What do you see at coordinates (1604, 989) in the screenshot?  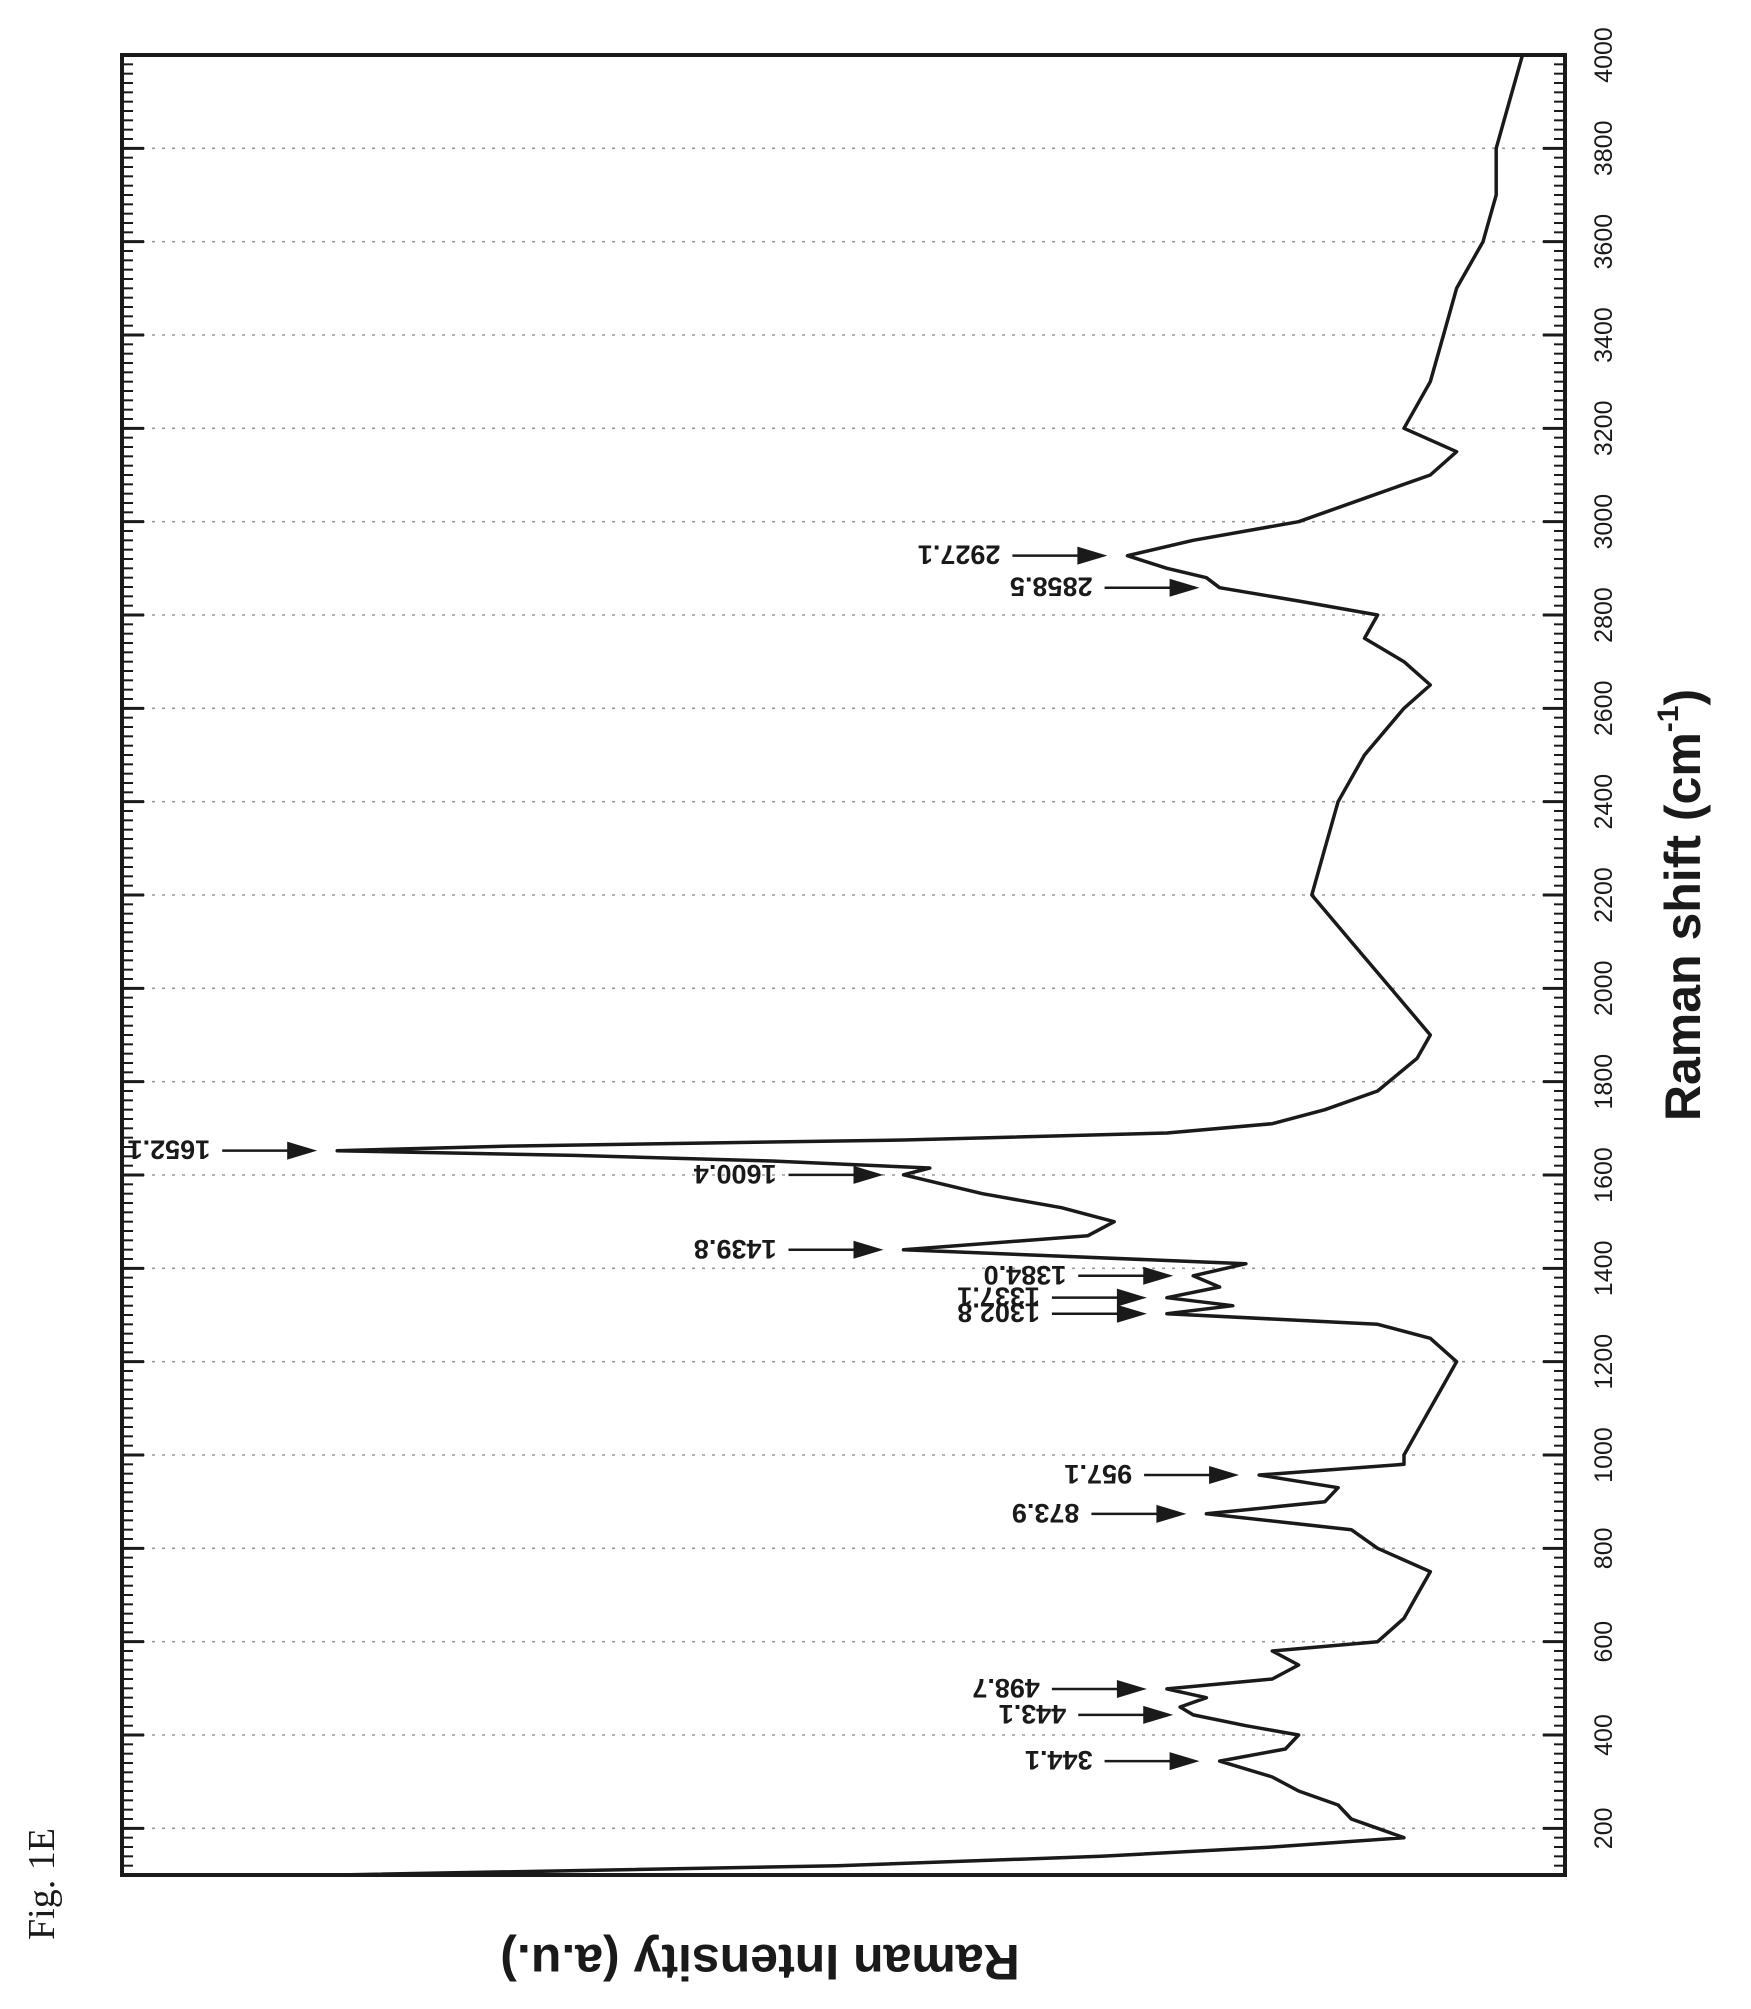 I see `x-tick-label: 2000` at bounding box center [1604, 989].